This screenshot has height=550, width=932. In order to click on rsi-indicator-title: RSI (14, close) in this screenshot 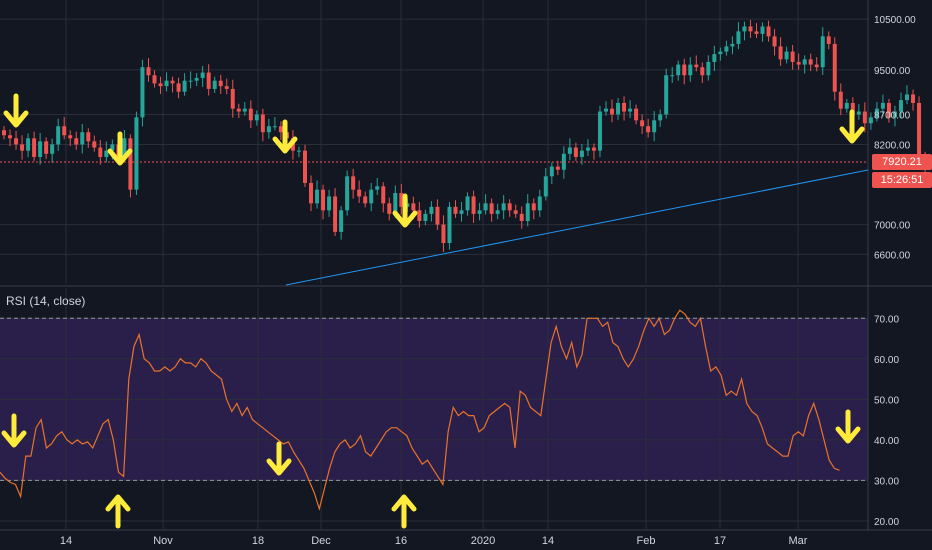, I will do `click(46, 301)`.